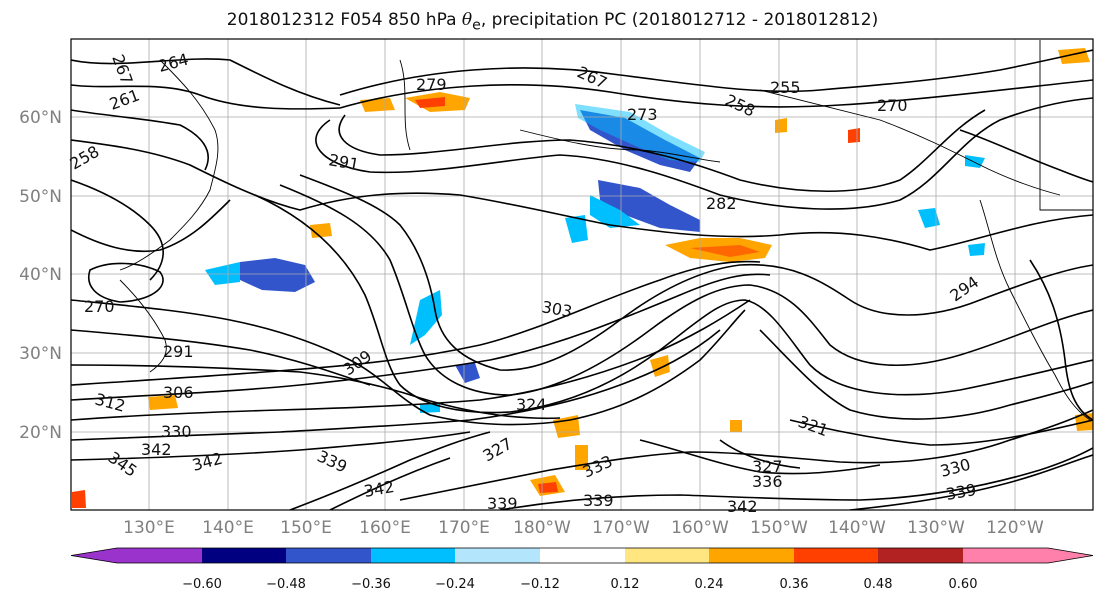 The image size is (1105, 603). Describe the element at coordinates (625, 584) in the screenshot. I see `colorbar-tick-label: 0.12` at that location.